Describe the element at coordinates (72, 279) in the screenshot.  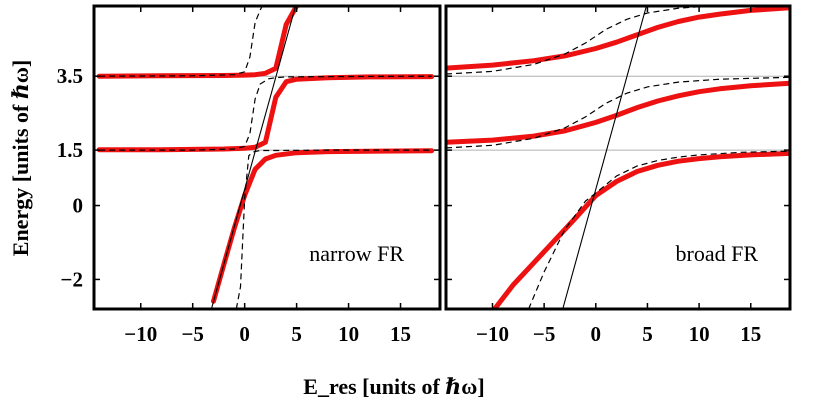
I see `y-tick-label: −2` at that location.